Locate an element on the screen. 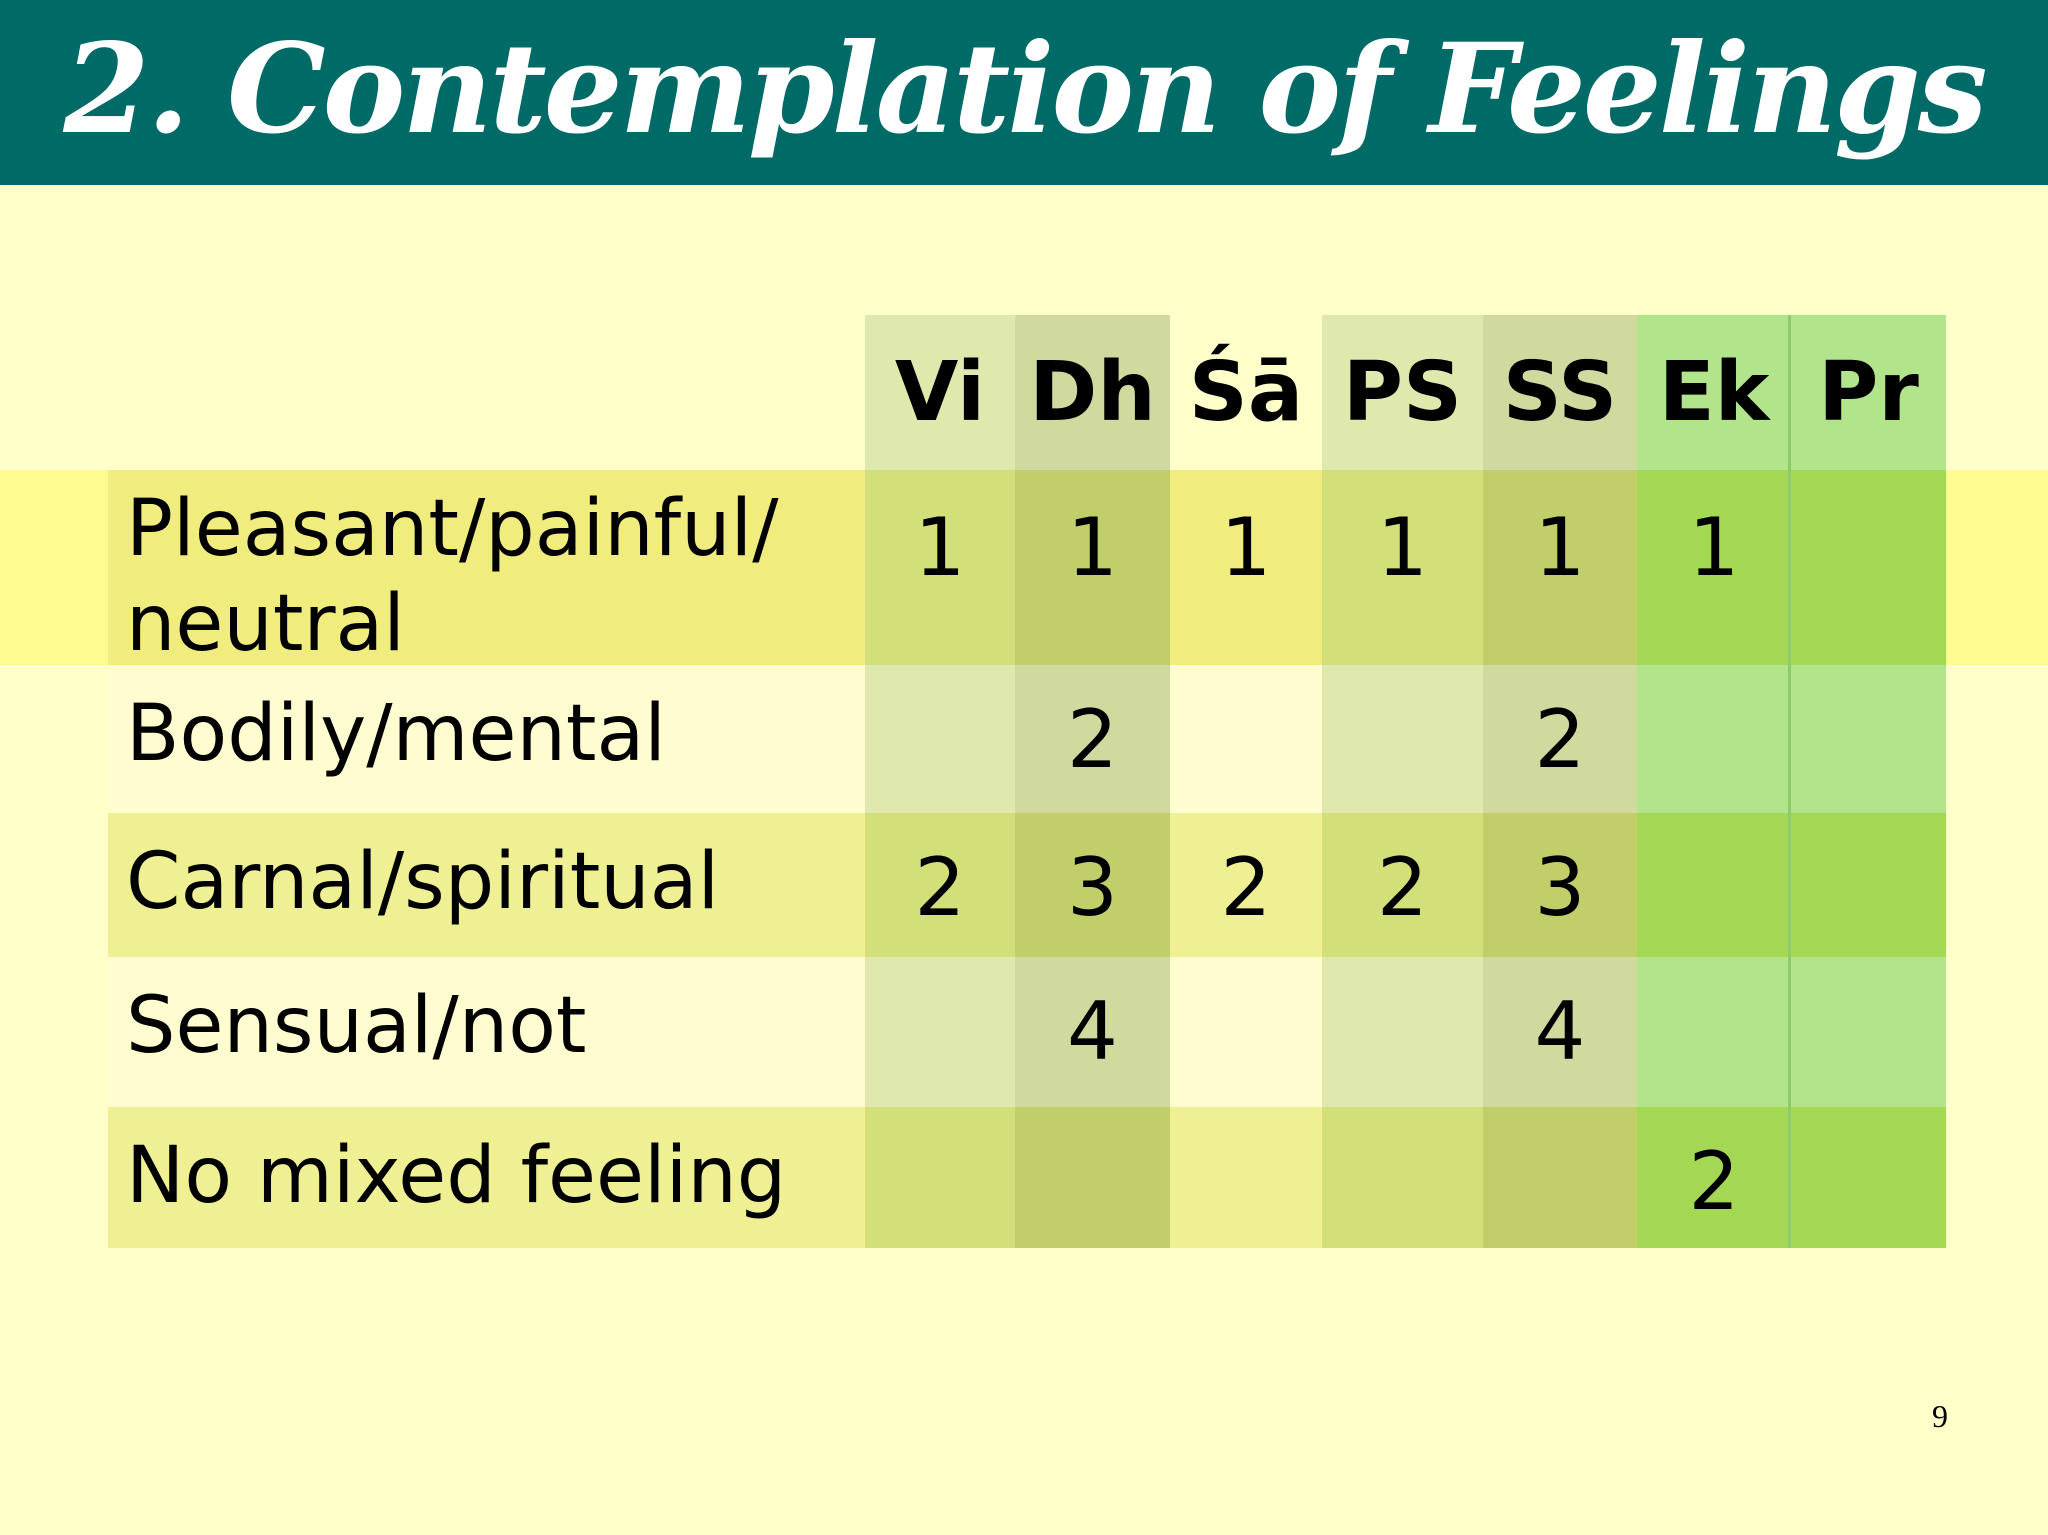 Image resolution: width=2048 pixels, height=1535 pixels. column-header: Ek is located at coordinates (1714, 392).